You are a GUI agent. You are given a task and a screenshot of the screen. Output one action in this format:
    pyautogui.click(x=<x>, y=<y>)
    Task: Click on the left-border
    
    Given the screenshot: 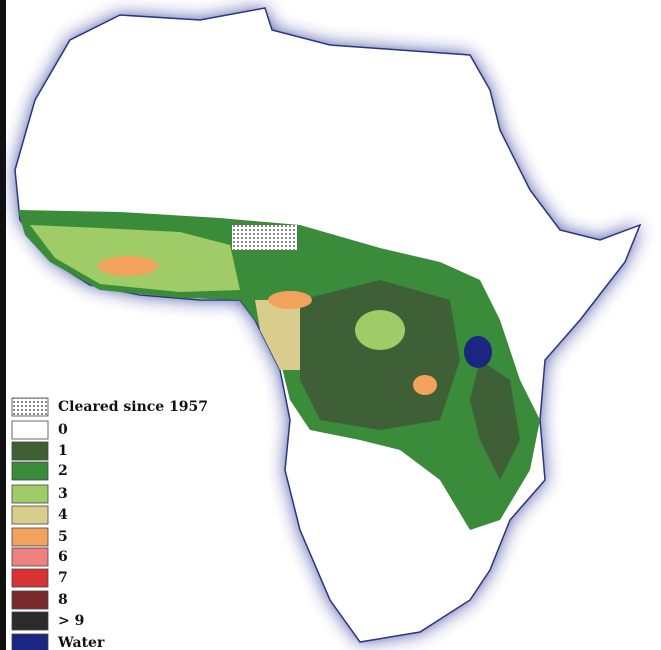 What is the action you would take?
    pyautogui.click(x=3, y=325)
    